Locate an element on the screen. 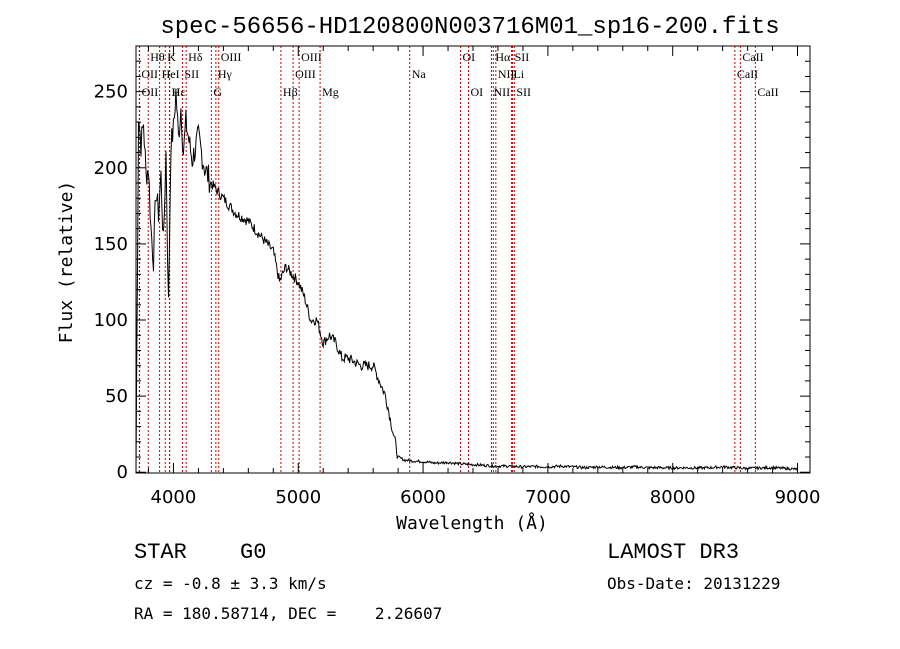  x-tick-label-3: 7000 is located at coordinates (548, 497).